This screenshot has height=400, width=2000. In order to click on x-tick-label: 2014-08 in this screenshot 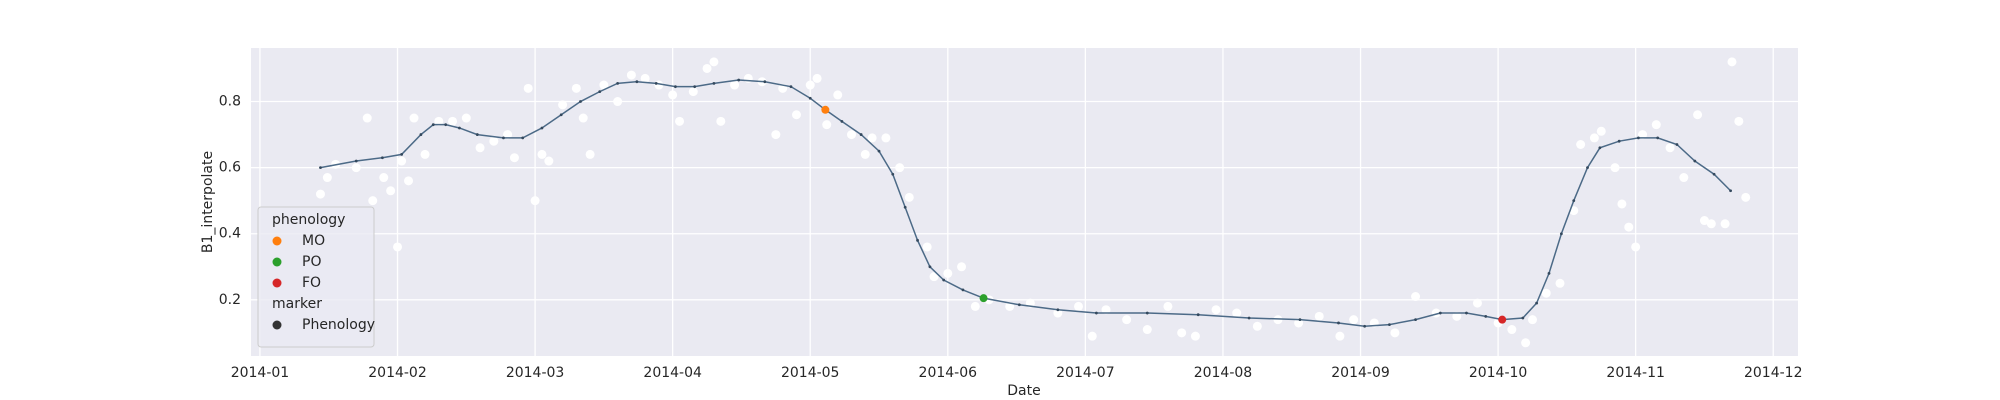, I will do `click(1223, 373)`.